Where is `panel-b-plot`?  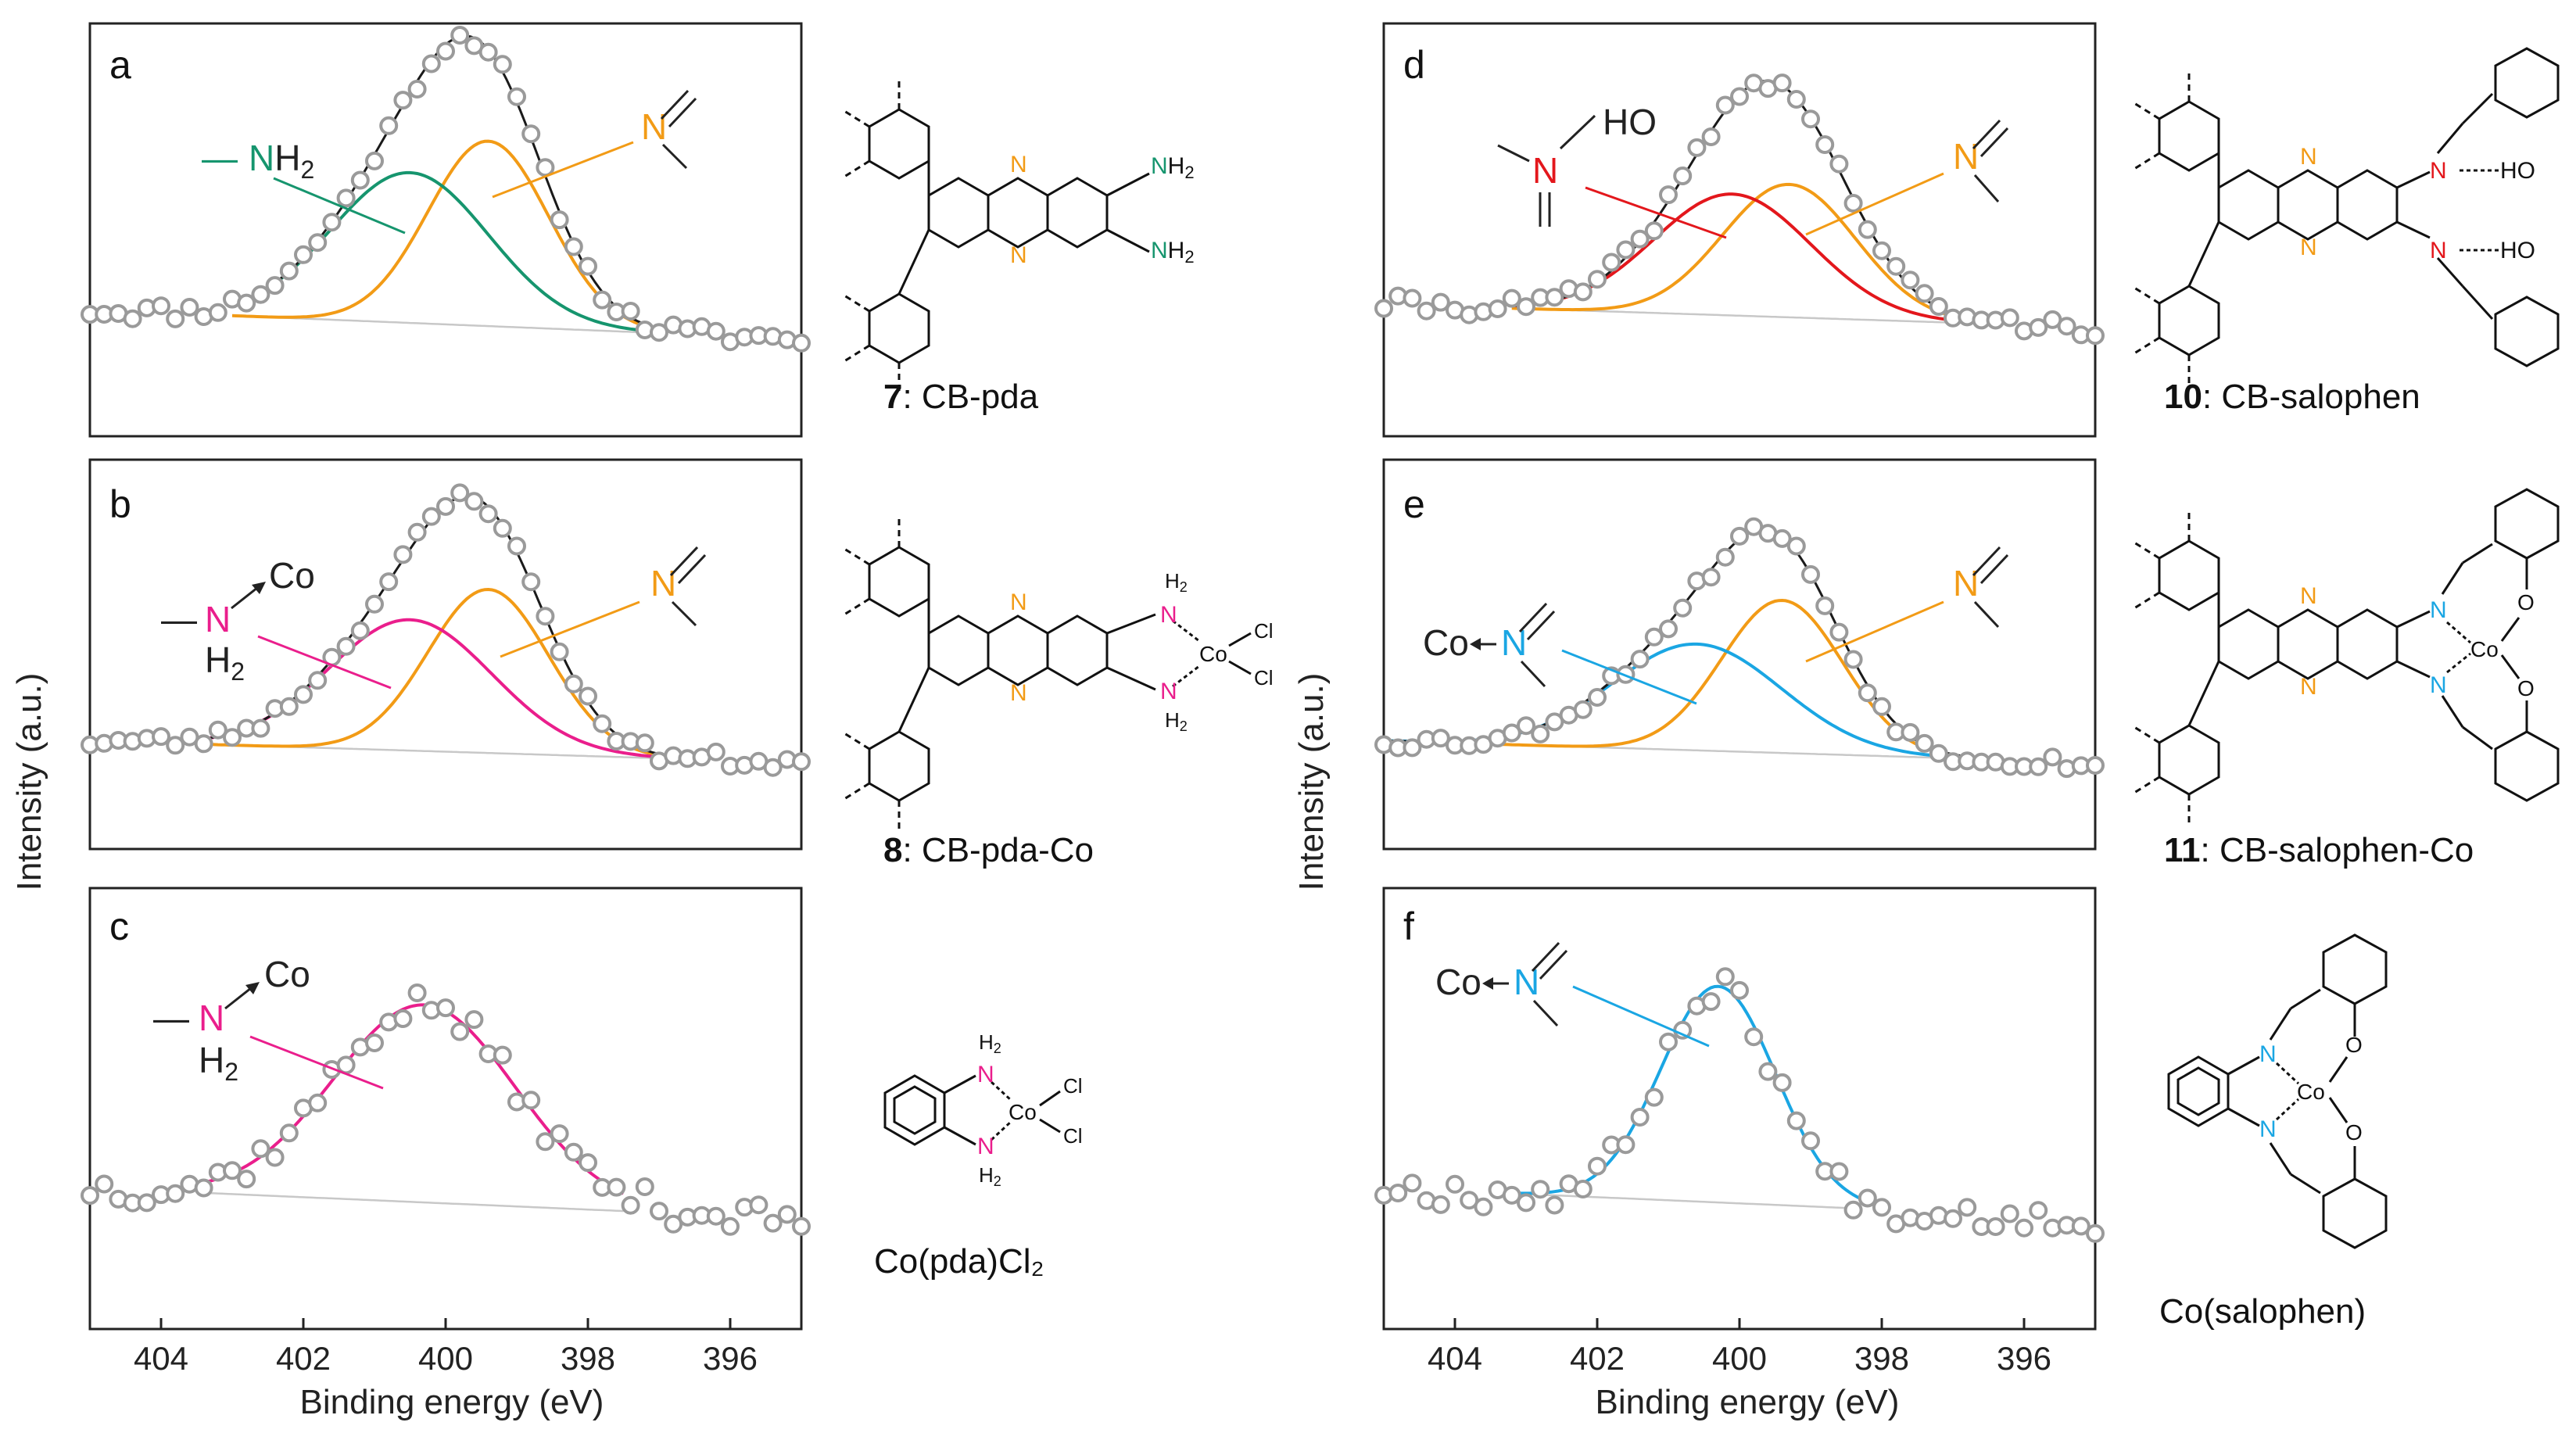 panel-b-plot is located at coordinates (446, 654).